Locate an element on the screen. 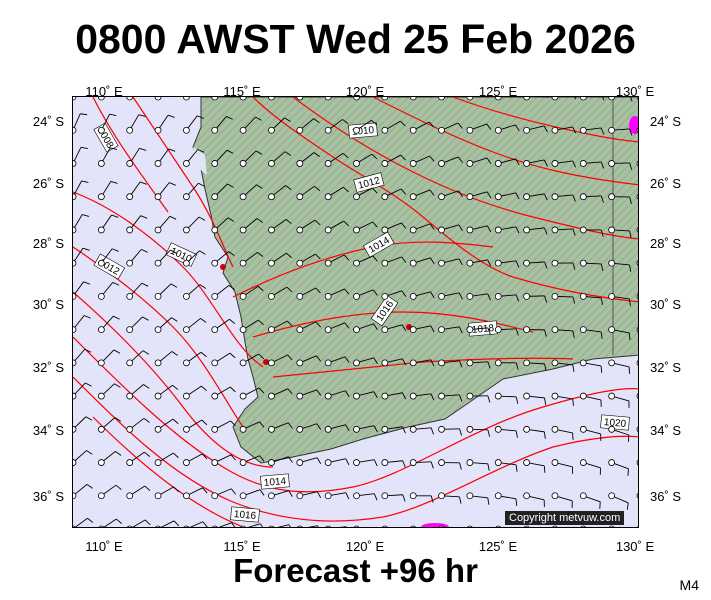 Image resolution: width=711 pixels, height=600 pixels. lon-label-top-115: 115˚ E is located at coordinates (242, 91).